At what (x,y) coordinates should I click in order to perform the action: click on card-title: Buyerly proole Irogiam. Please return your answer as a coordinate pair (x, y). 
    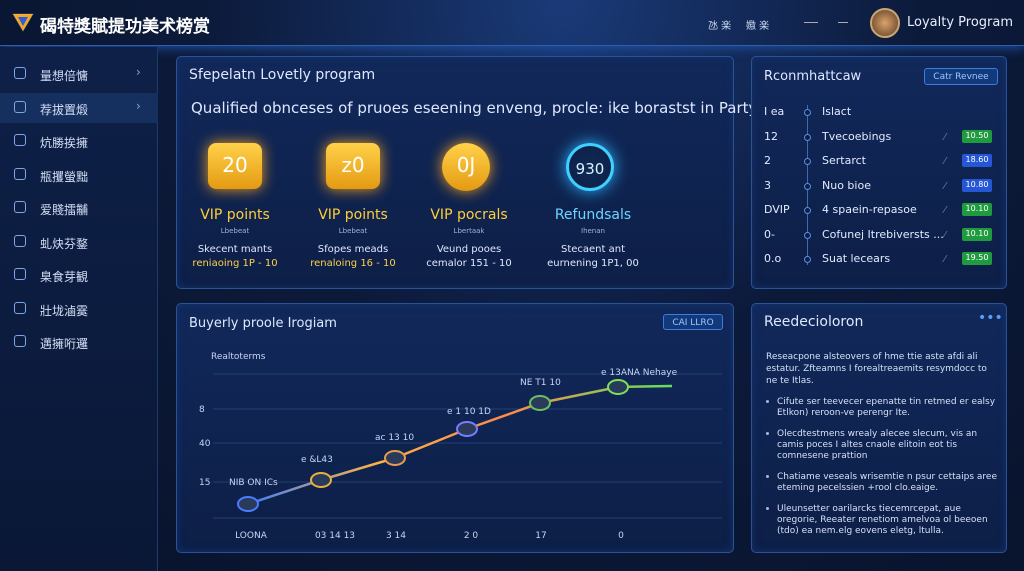
    Looking at the image, I should click on (263, 323).